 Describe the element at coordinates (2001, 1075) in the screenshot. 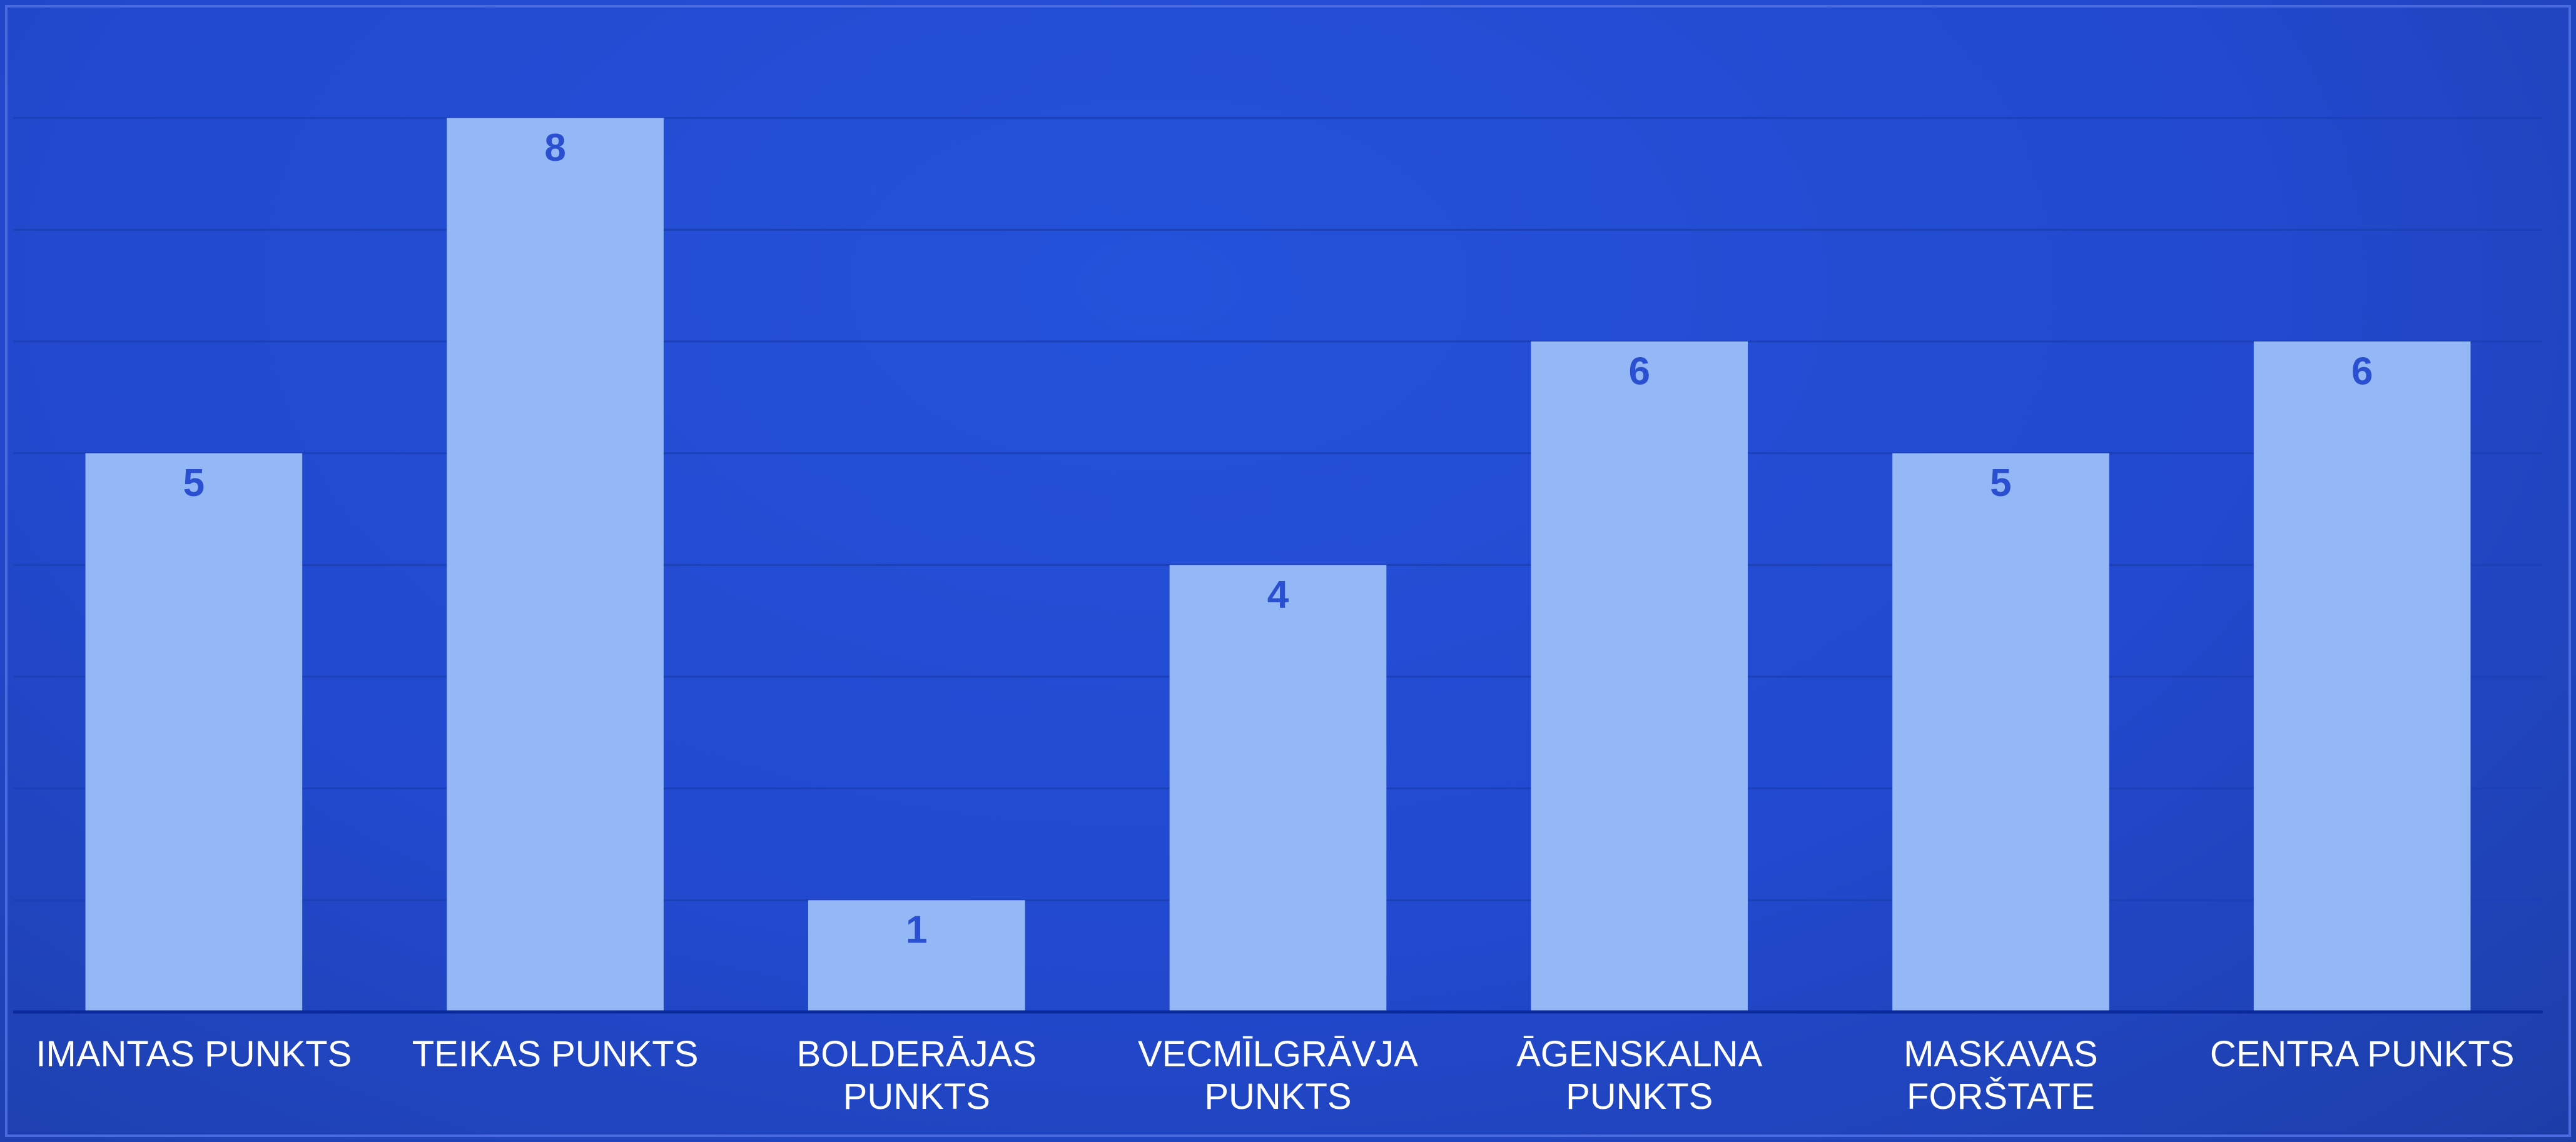

I see `x-tick-label: MASKAVAS FORŠTATE` at that location.